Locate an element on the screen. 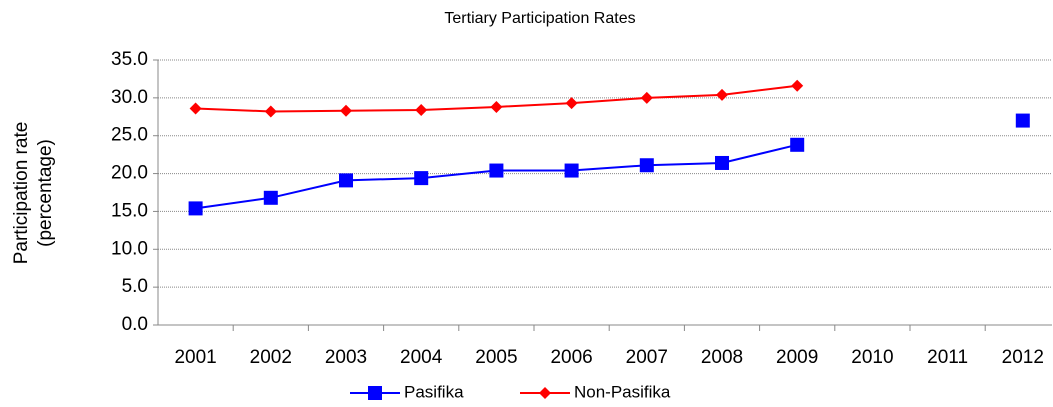  y-tick-label: 15.0 is located at coordinates (129, 210).